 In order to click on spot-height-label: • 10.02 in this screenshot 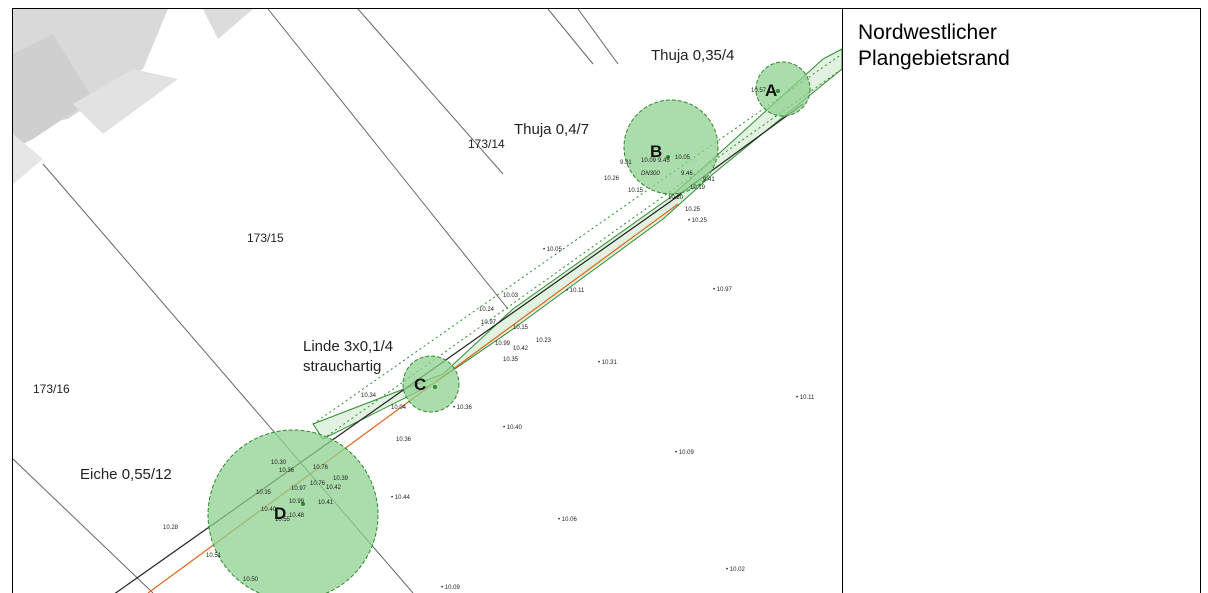, I will do `click(735, 570)`.